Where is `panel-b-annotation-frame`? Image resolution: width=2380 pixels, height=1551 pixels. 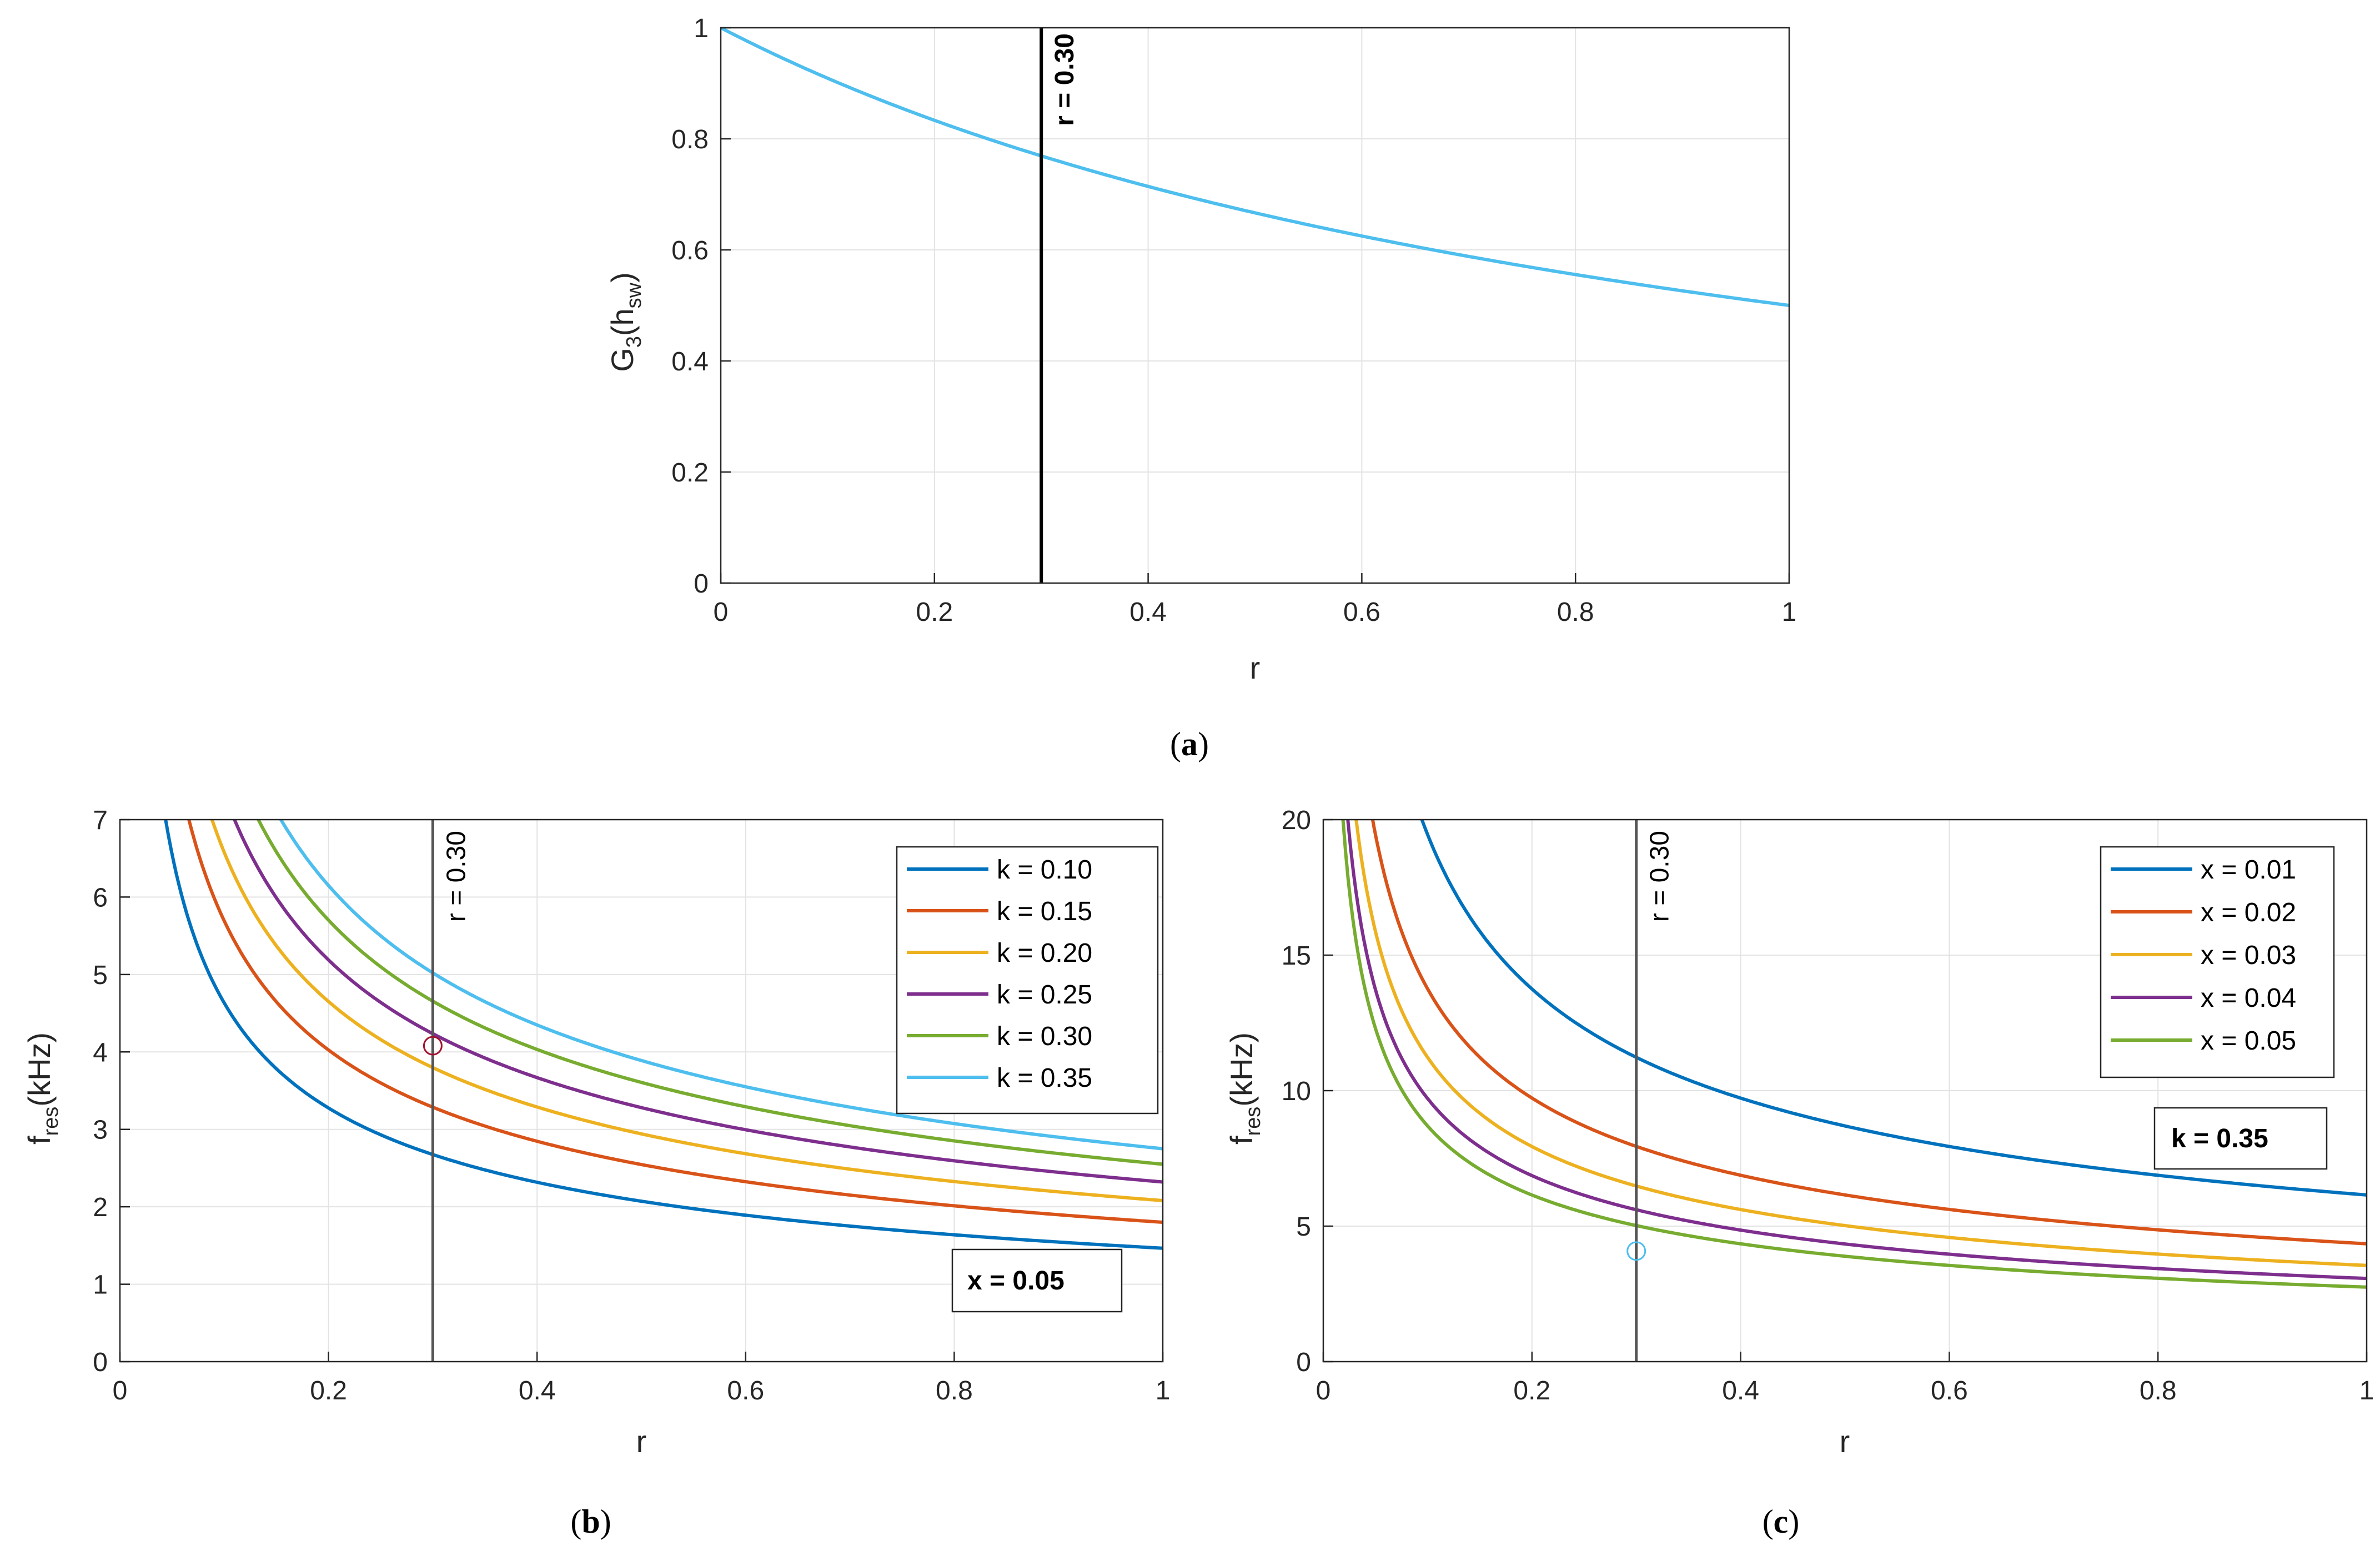
panel-b-annotation-frame is located at coordinates (1037, 1281).